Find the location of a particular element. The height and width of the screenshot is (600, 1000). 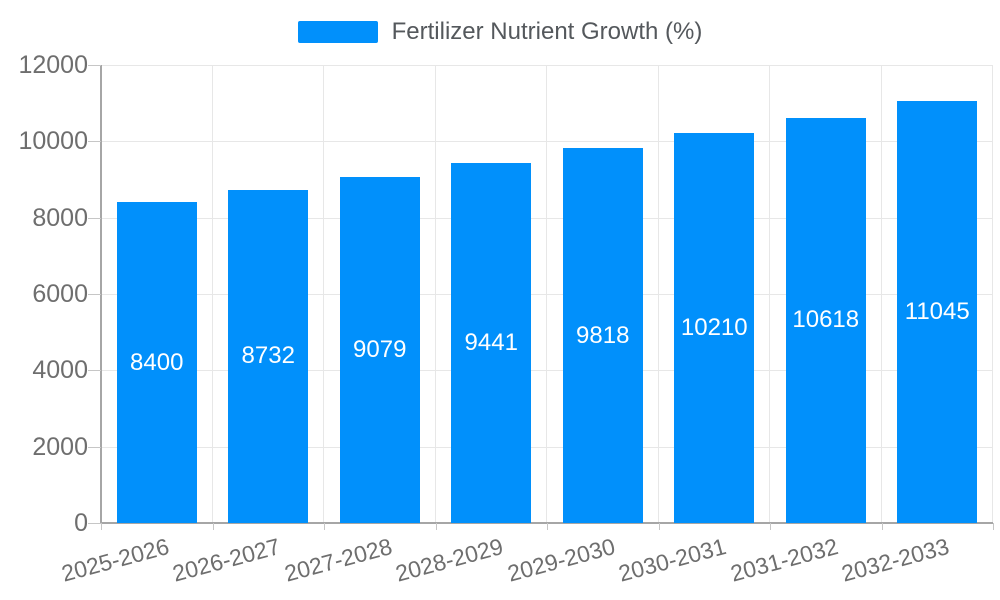

bar-value-label: 9079 is located at coordinates (380, 349).